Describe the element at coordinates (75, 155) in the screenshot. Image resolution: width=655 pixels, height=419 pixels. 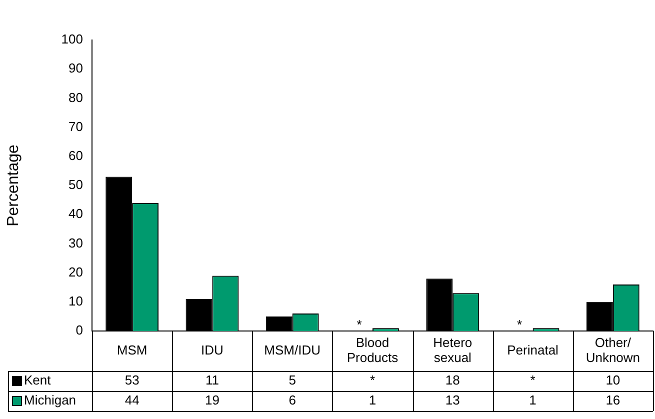
I see `y-tick-label: 60` at that location.